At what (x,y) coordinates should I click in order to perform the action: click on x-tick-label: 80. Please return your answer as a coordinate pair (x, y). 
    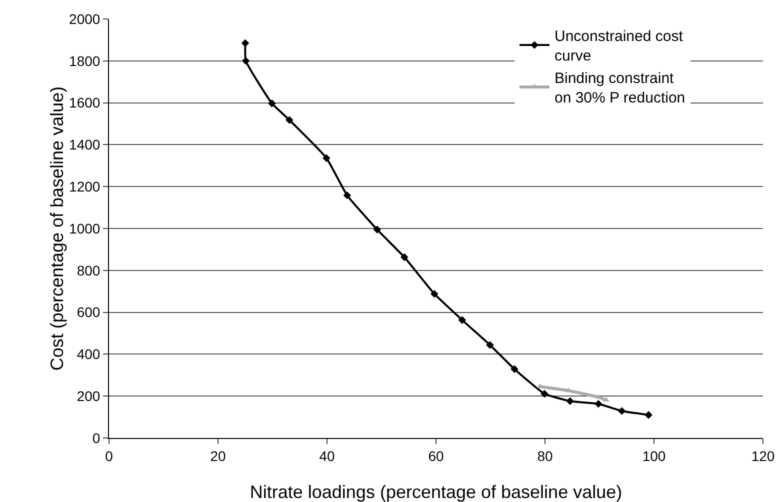
    Looking at the image, I should click on (545, 456).